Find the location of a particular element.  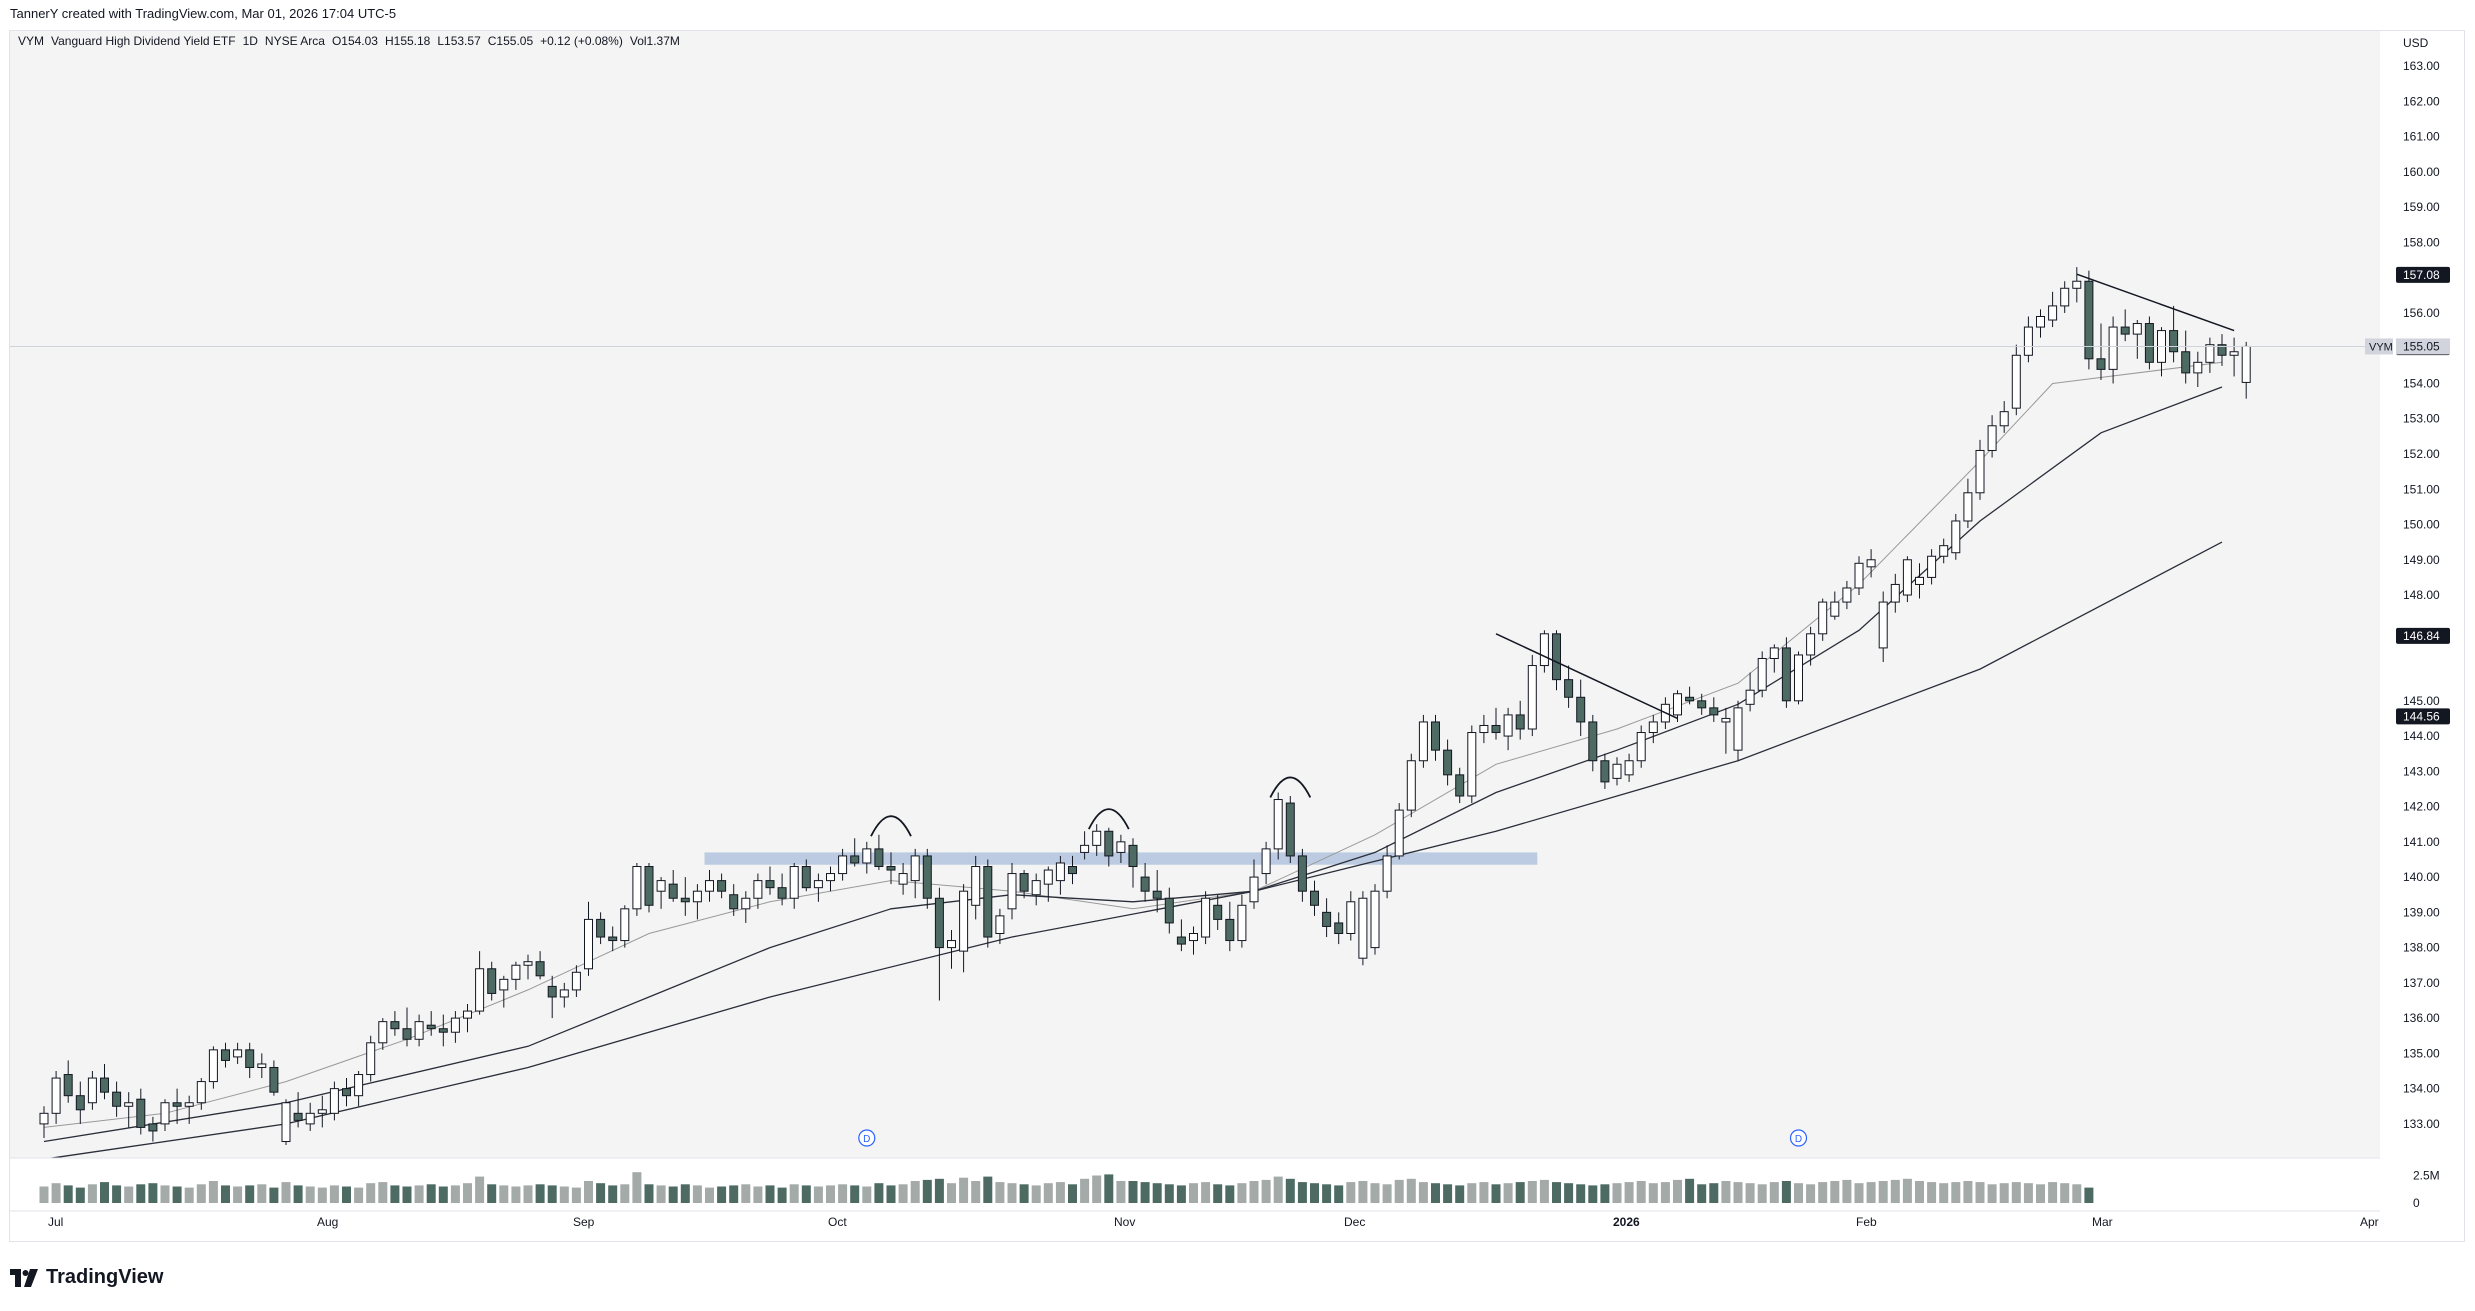

legend-high: H155.18 is located at coordinates (407, 41).